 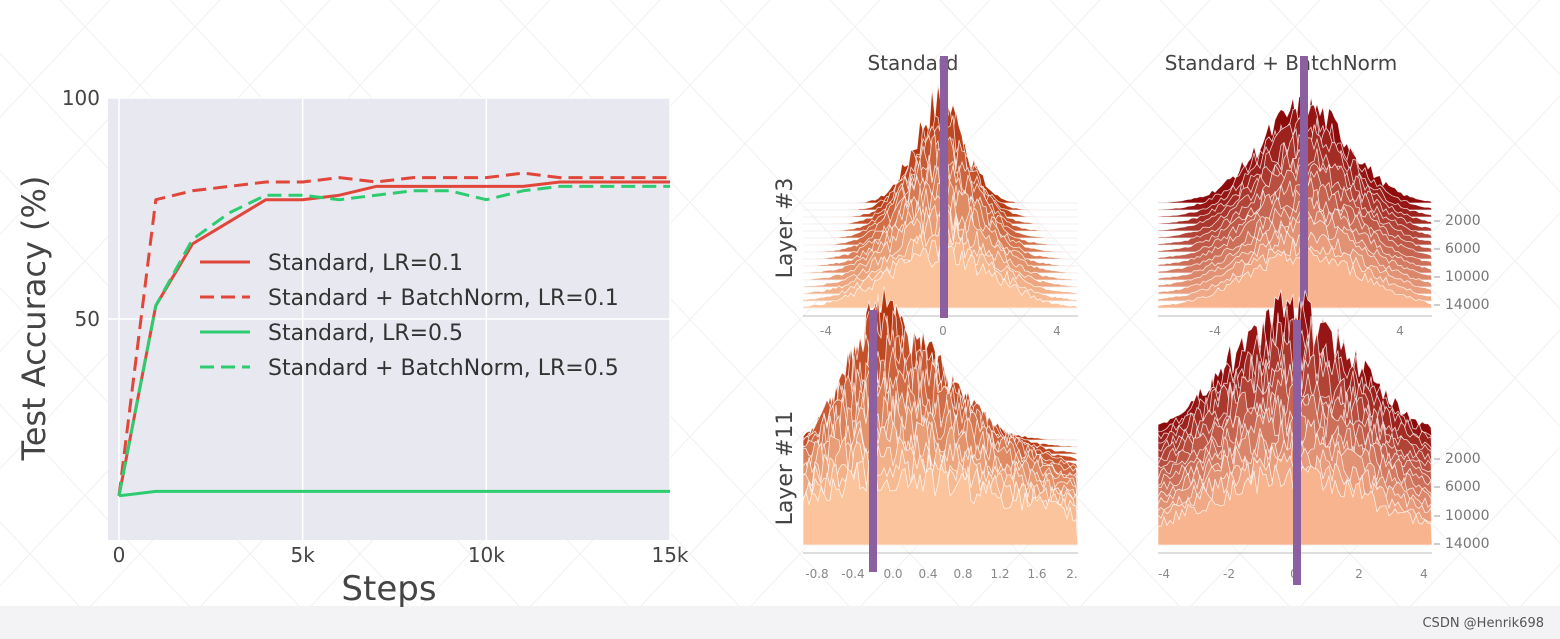 I want to click on y-tick-labels: 50 100, so click(x=81, y=208).